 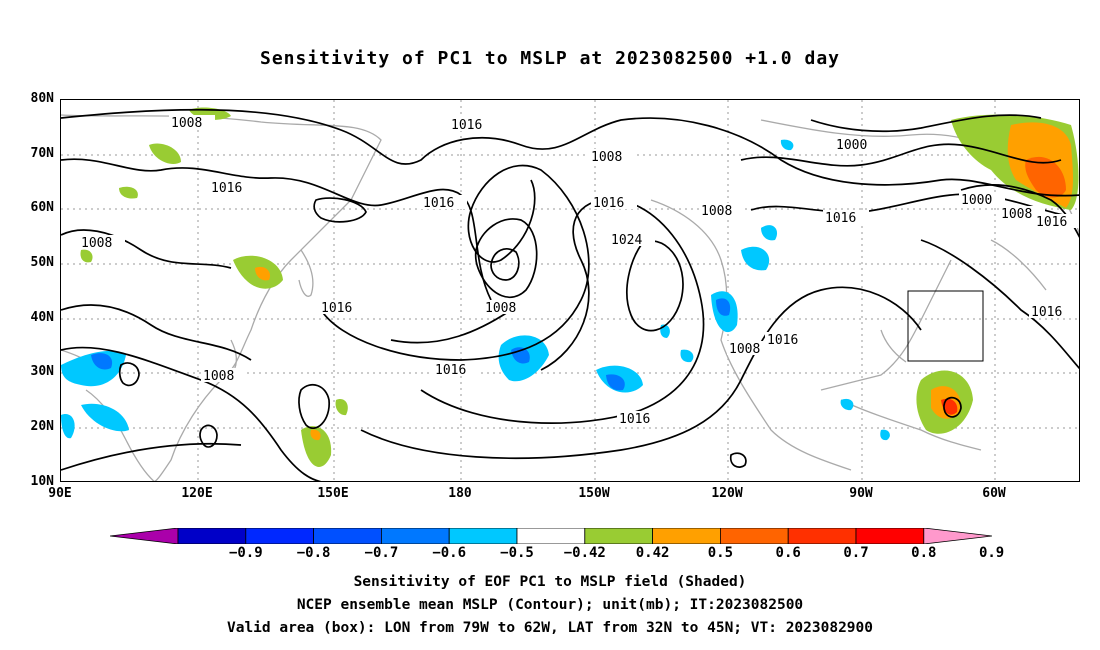 I want to click on colorbar-tick-label: −0.42, so click(x=584, y=553).